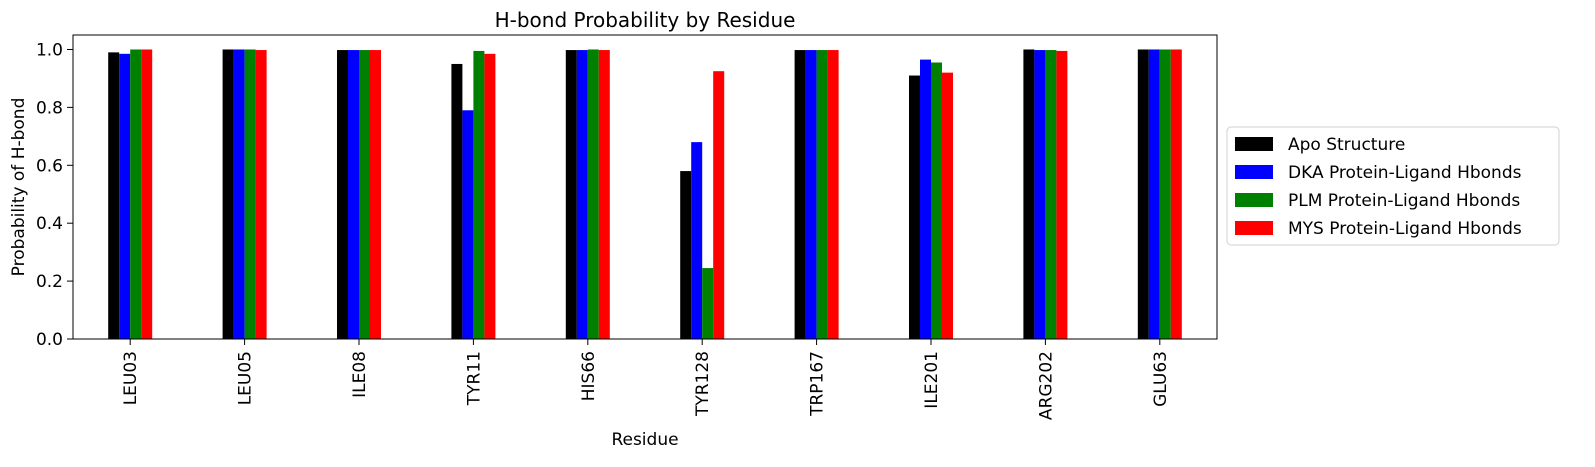 The image size is (1595, 467). Describe the element at coordinates (1346, 145) in the screenshot. I see `legend-label: Apo Structure` at that location.